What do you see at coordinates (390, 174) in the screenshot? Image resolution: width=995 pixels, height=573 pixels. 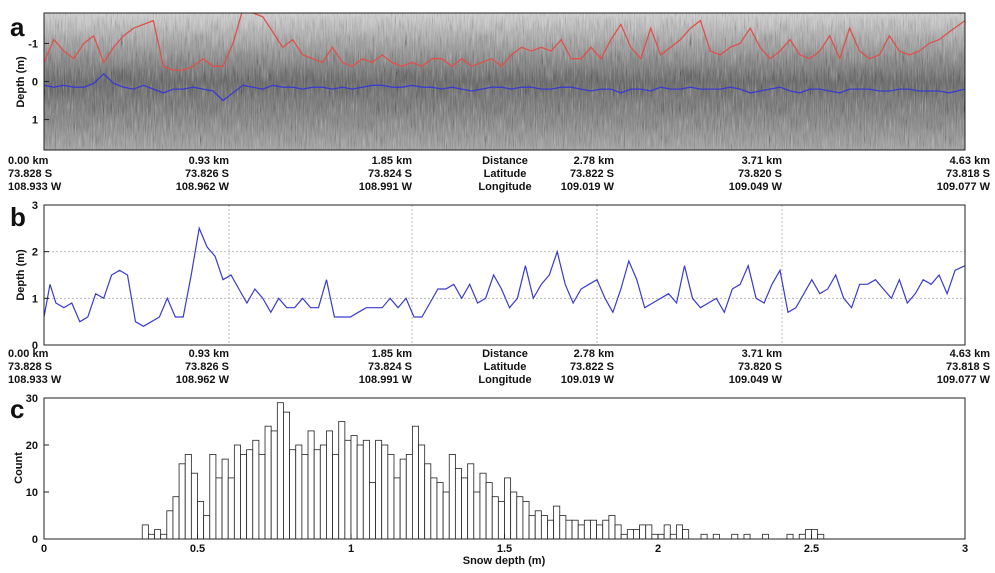 I see `distance-lat-label: 73.824 S` at bounding box center [390, 174].